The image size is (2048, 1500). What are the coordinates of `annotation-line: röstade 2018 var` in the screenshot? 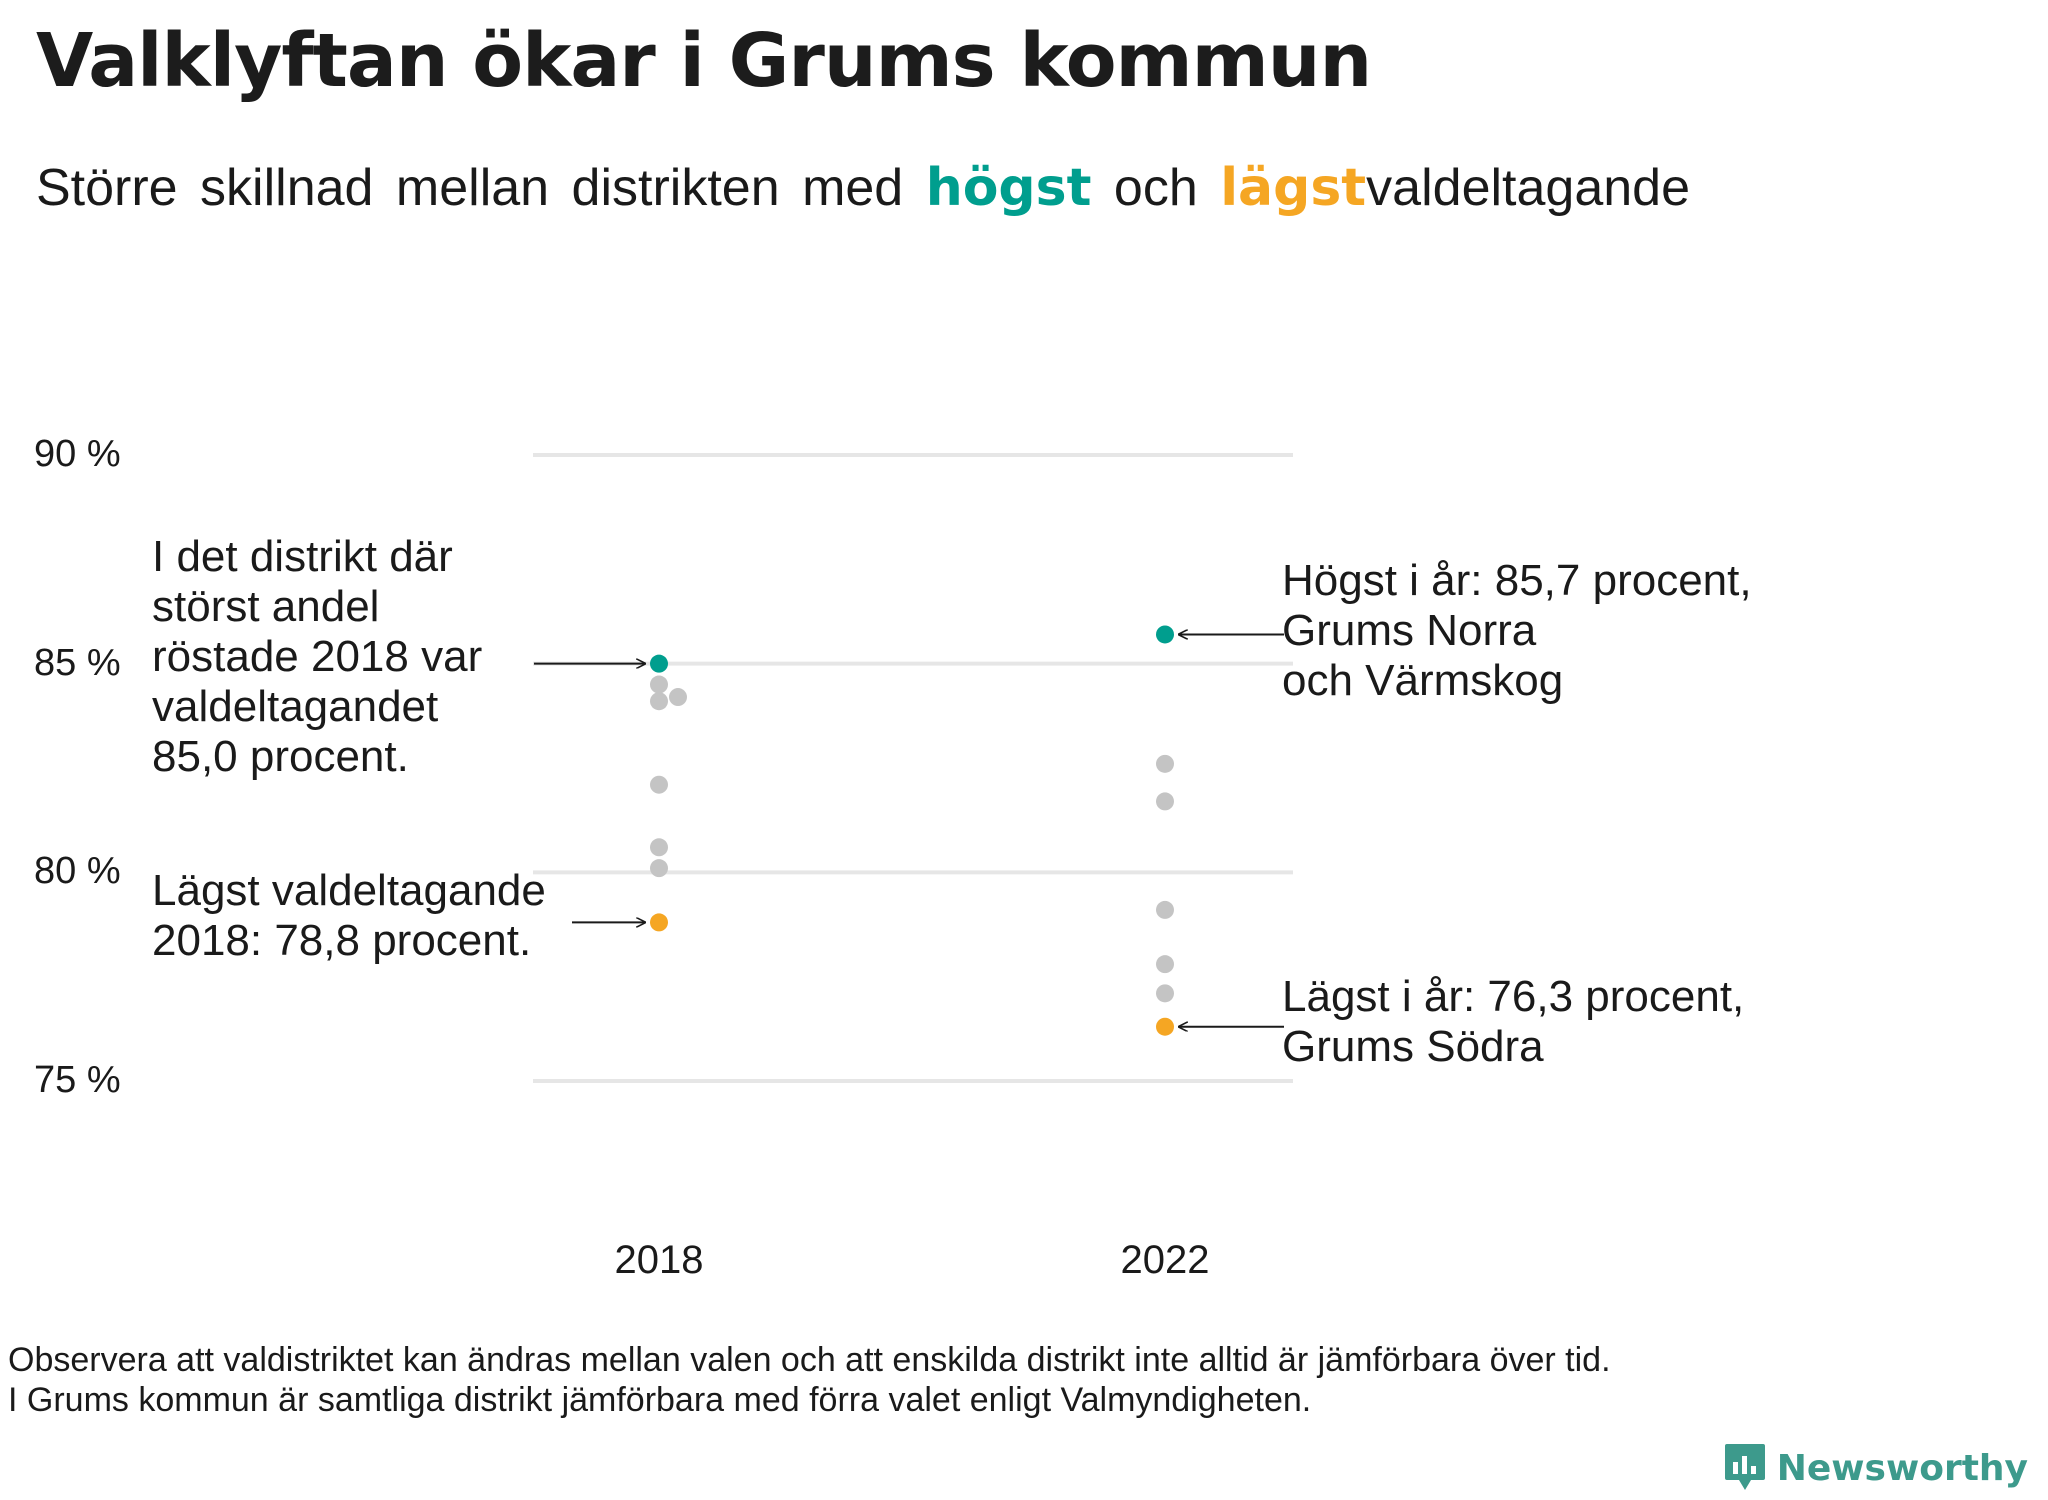 It's located at (317, 656).